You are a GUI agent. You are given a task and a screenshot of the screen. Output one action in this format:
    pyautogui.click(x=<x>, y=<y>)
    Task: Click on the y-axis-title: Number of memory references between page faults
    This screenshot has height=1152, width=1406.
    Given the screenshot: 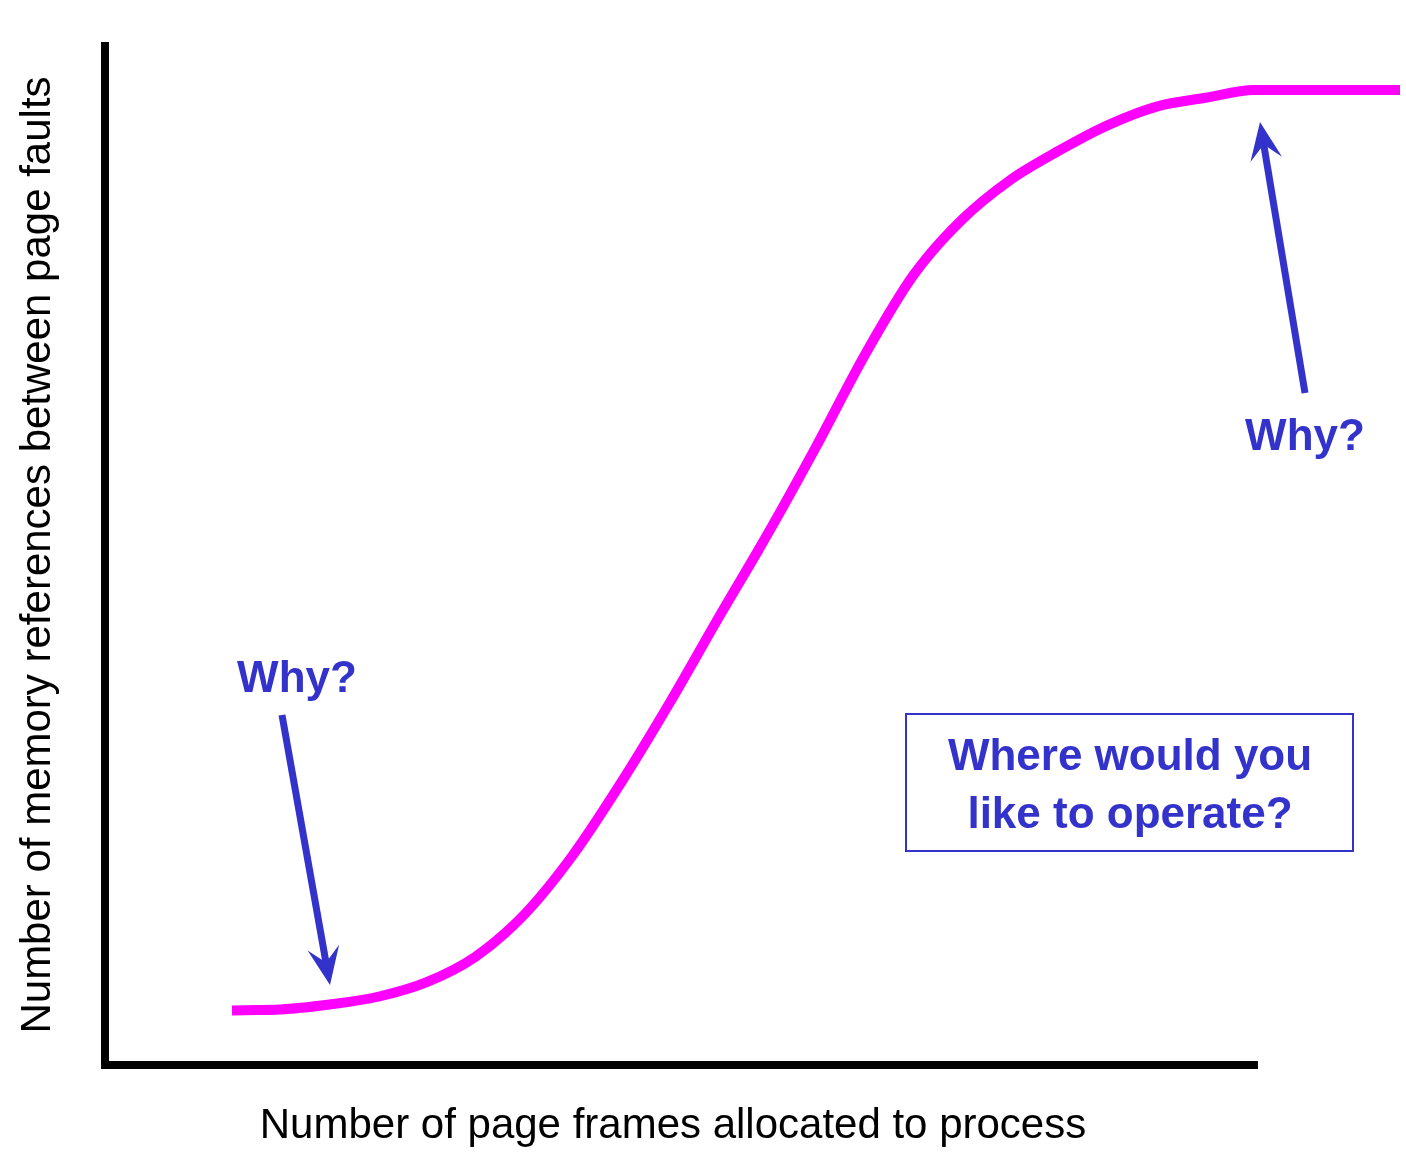 What is the action you would take?
    pyautogui.click(x=35, y=555)
    